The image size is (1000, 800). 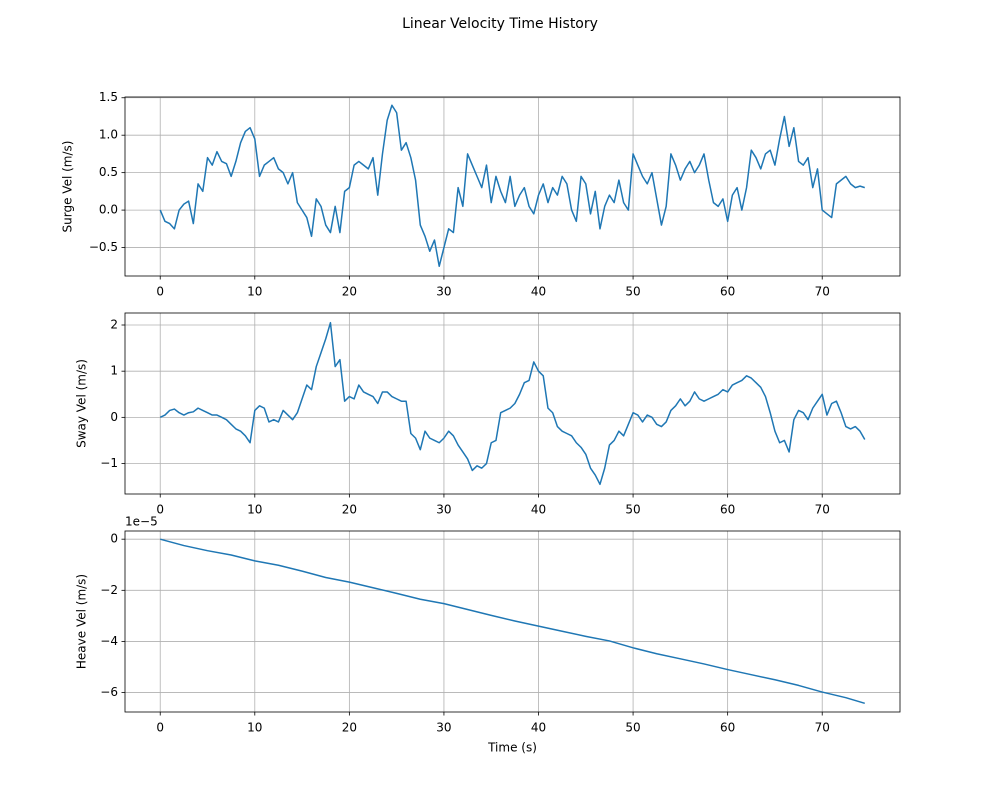 I want to click on y-tick-label: −4, so click(x=109, y=641).